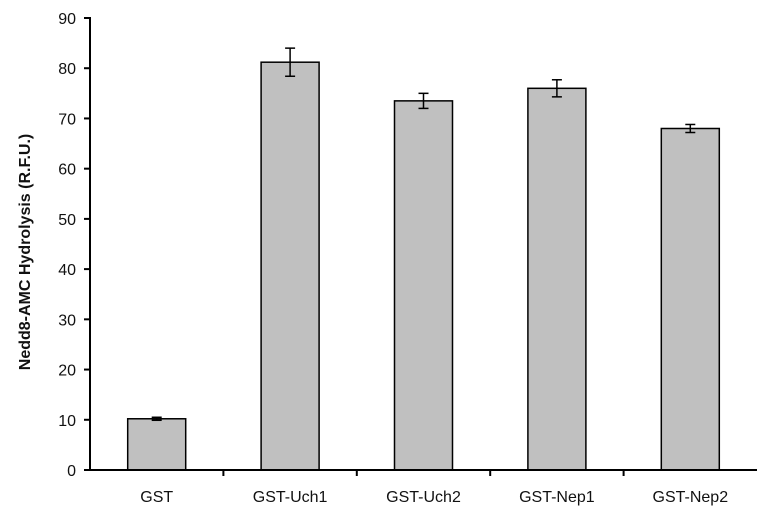  What do you see at coordinates (690, 128) in the screenshot?
I see `error-bar-gst-nep2` at bounding box center [690, 128].